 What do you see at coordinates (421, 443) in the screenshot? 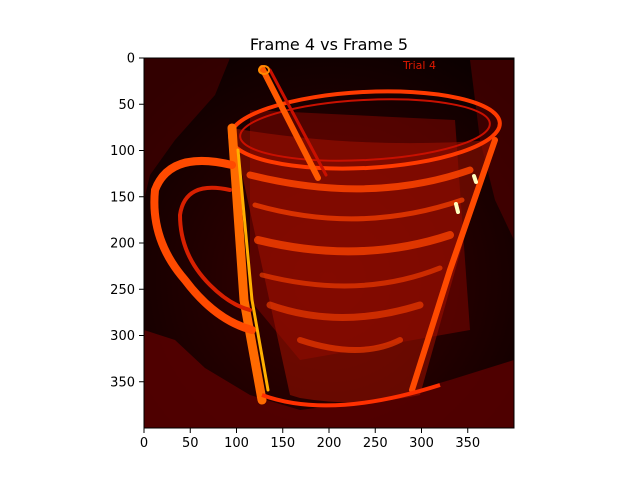
I see `x-tick-label: 300` at bounding box center [421, 443].